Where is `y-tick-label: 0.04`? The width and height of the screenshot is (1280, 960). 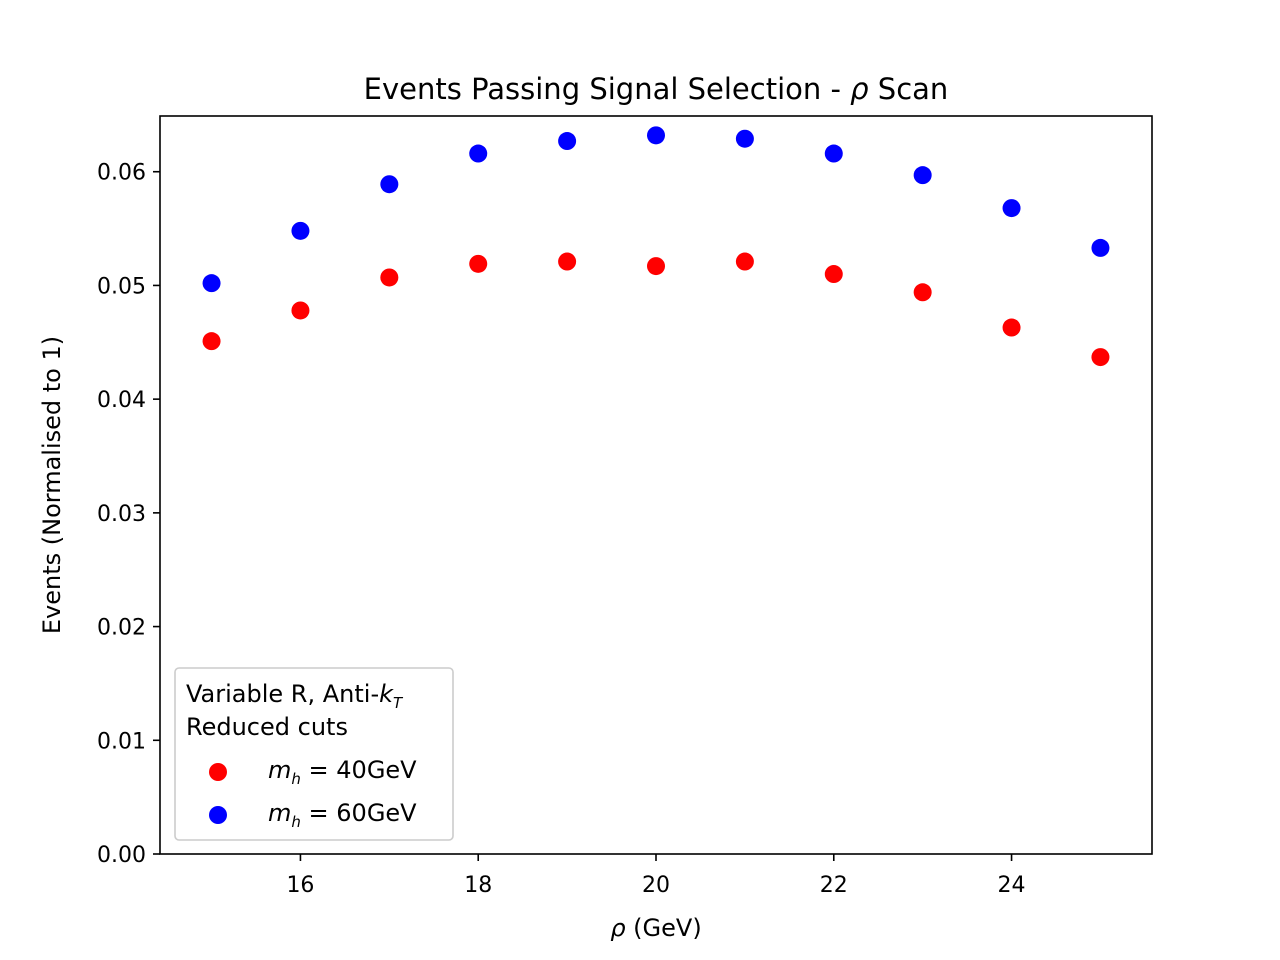 y-tick-label: 0.04 is located at coordinates (121, 400).